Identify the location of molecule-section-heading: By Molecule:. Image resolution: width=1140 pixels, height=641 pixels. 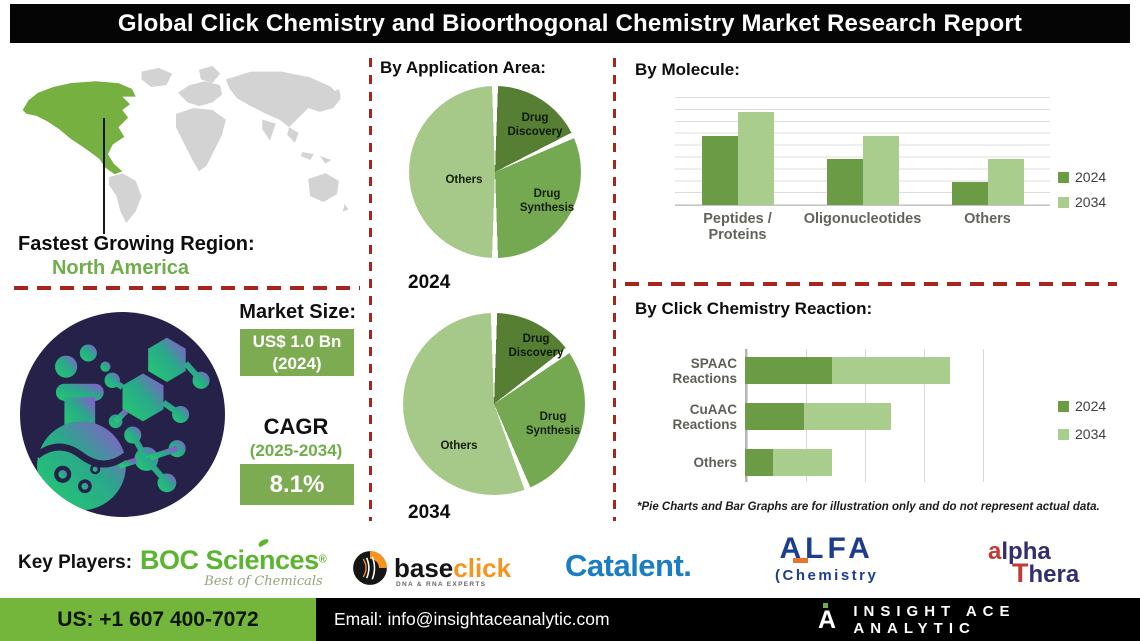
(687, 69).